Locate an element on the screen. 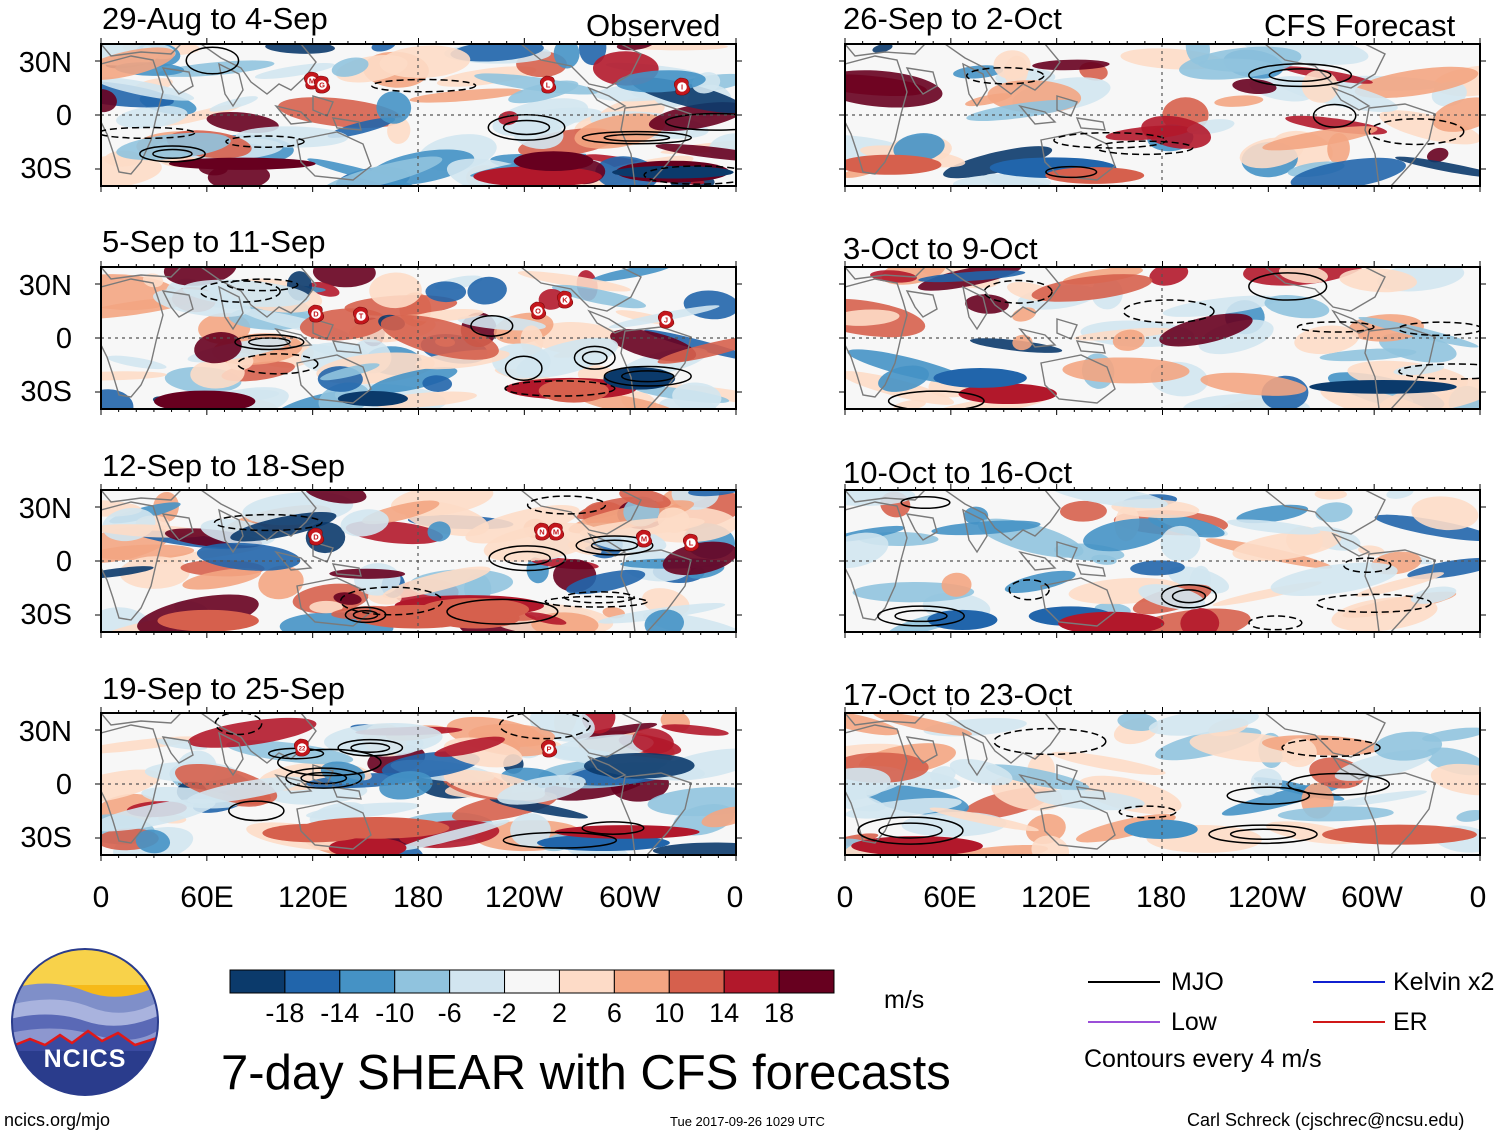 The image size is (1510, 1137). colorbar-tick-label: -18 is located at coordinates (285, 1013).